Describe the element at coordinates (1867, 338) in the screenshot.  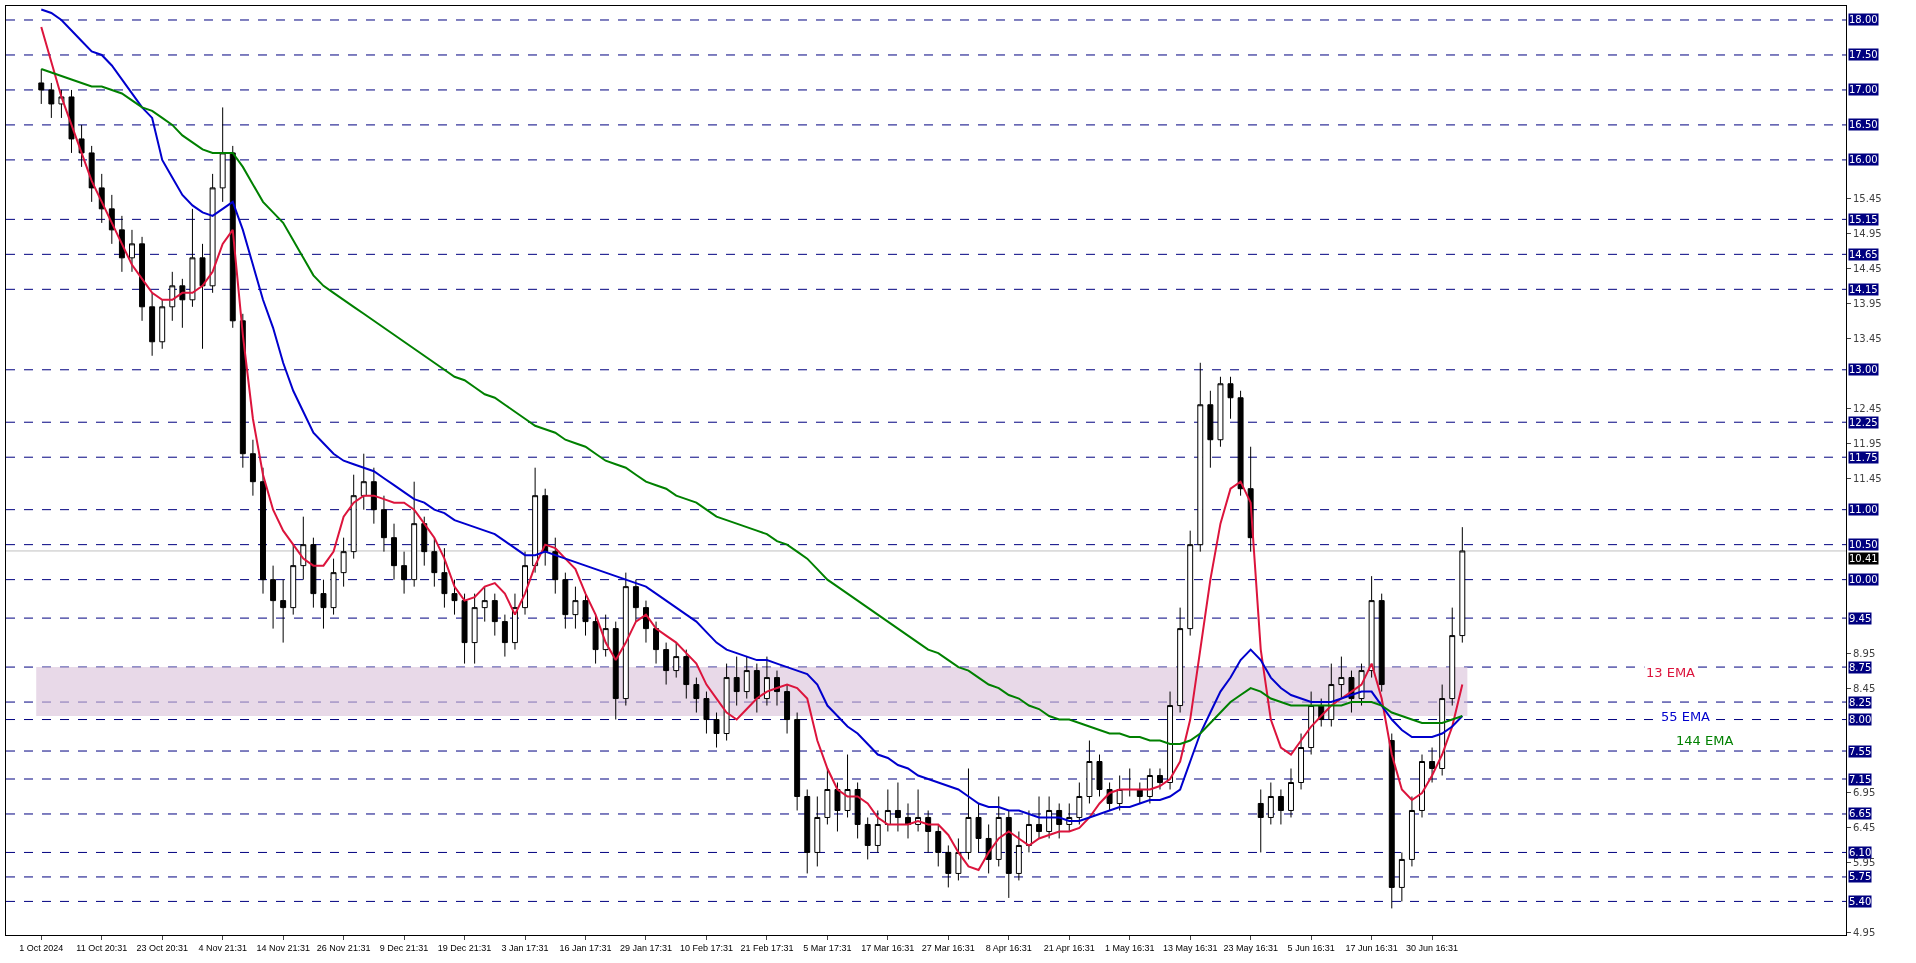
I see `y-tick-label: 13.45` at that location.